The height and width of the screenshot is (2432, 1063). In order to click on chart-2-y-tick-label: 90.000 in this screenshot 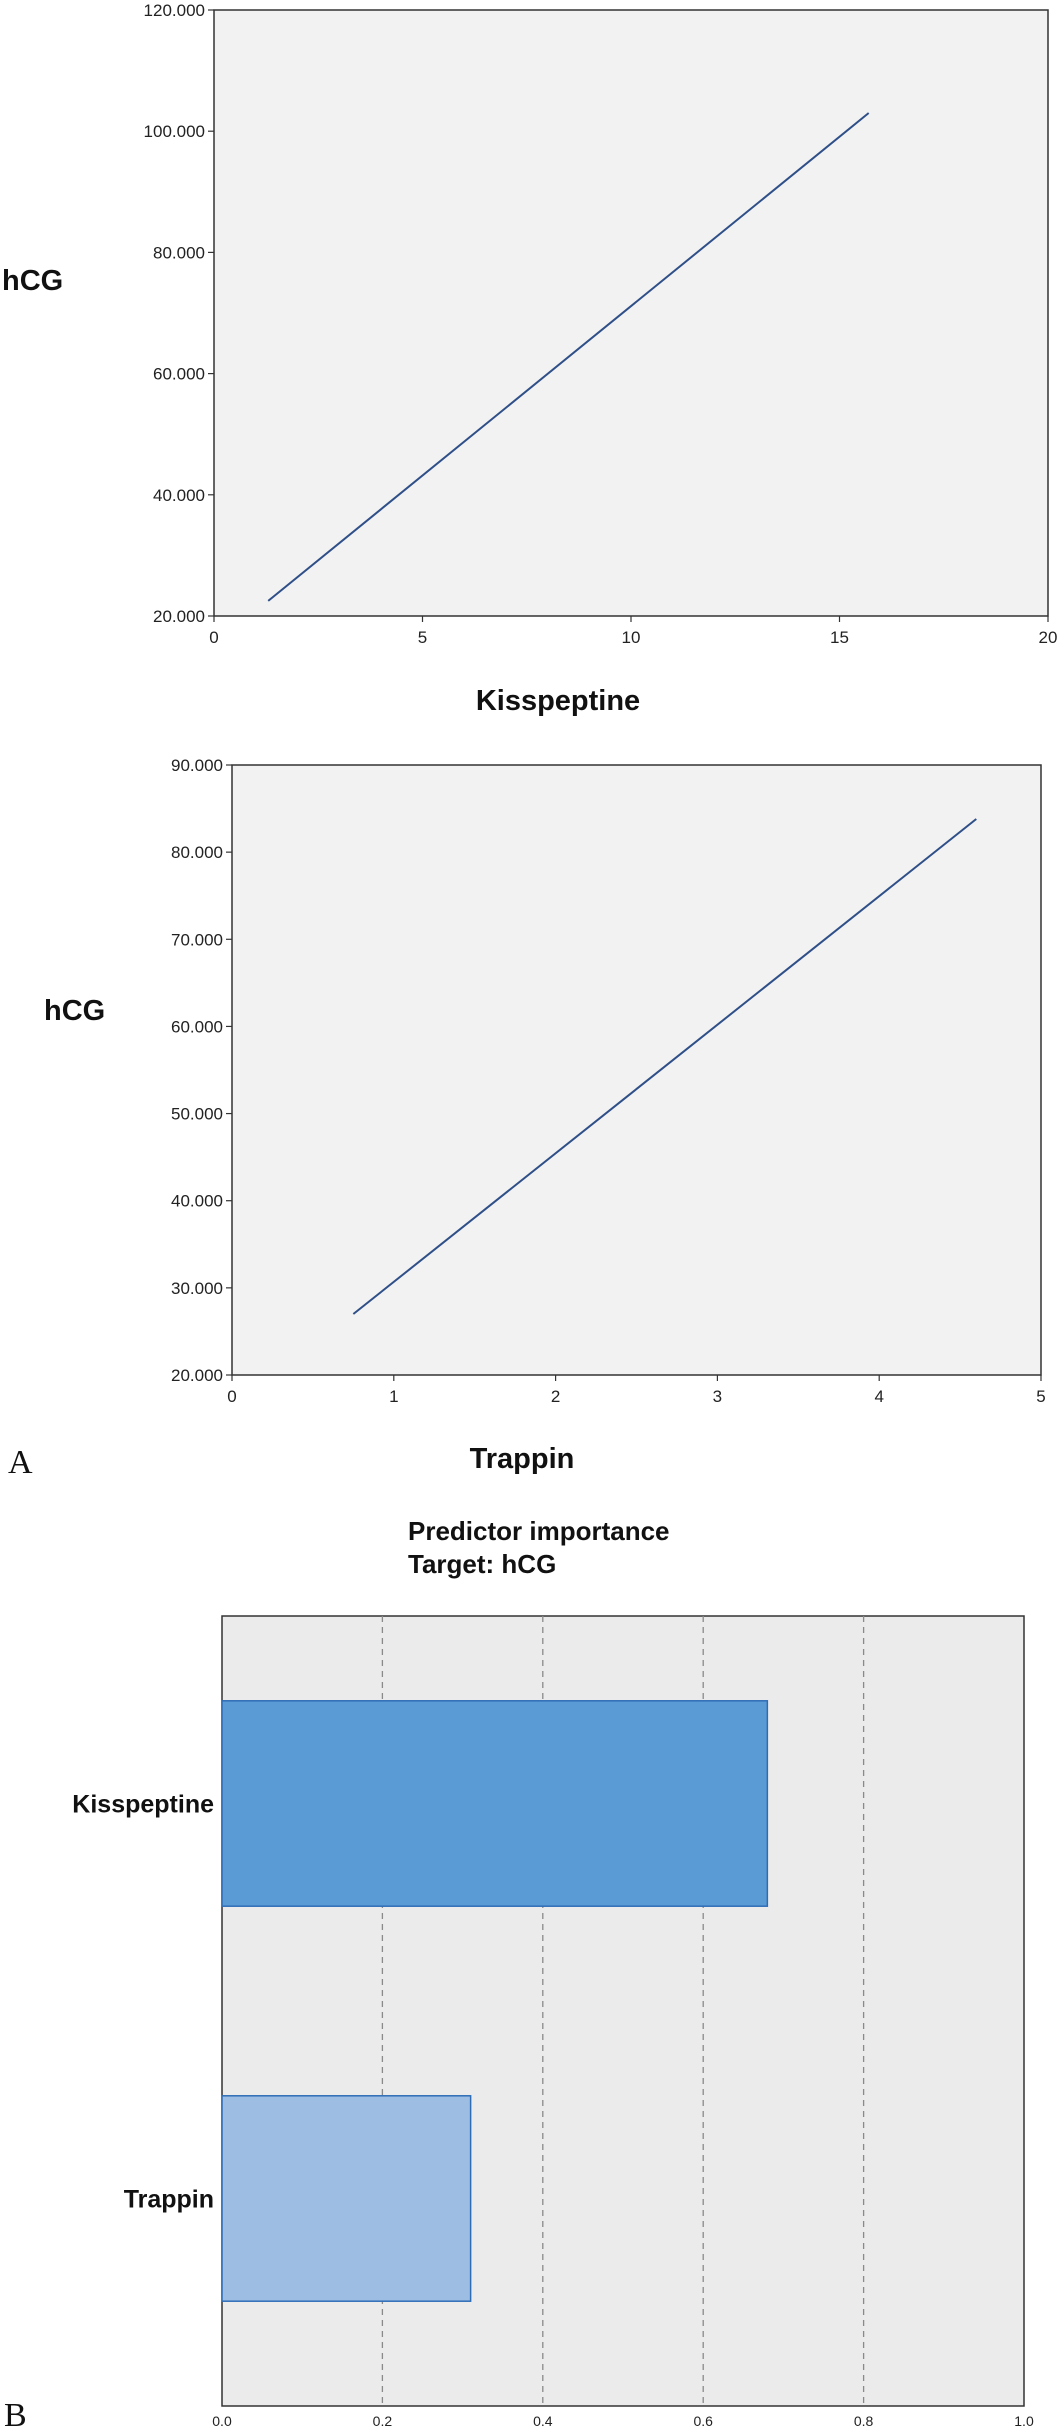, I will do `click(197, 765)`.